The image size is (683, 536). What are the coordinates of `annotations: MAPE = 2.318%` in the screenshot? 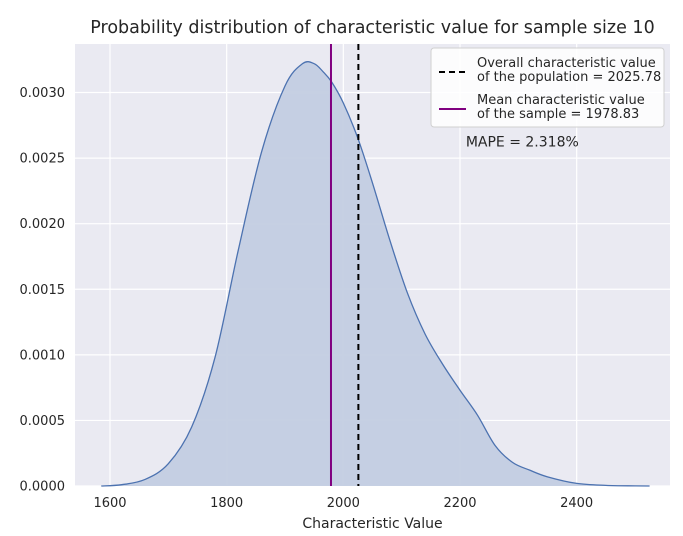 It's located at (522, 142).